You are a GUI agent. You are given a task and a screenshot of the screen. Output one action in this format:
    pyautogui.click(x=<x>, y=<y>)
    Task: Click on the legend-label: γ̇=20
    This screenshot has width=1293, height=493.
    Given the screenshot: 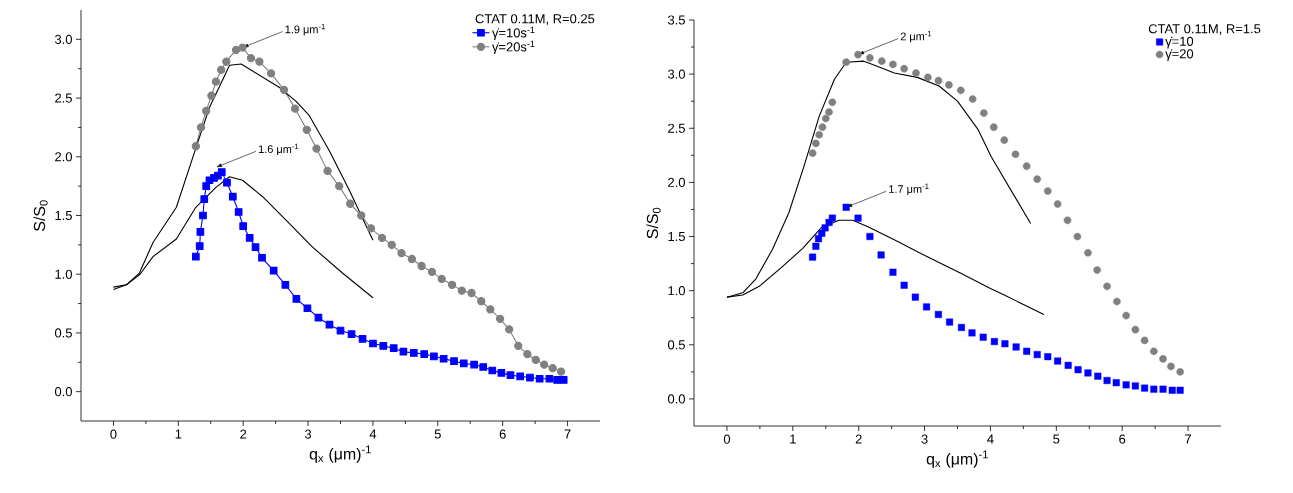 What is the action you would take?
    pyautogui.click(x=1179, y=55)
    